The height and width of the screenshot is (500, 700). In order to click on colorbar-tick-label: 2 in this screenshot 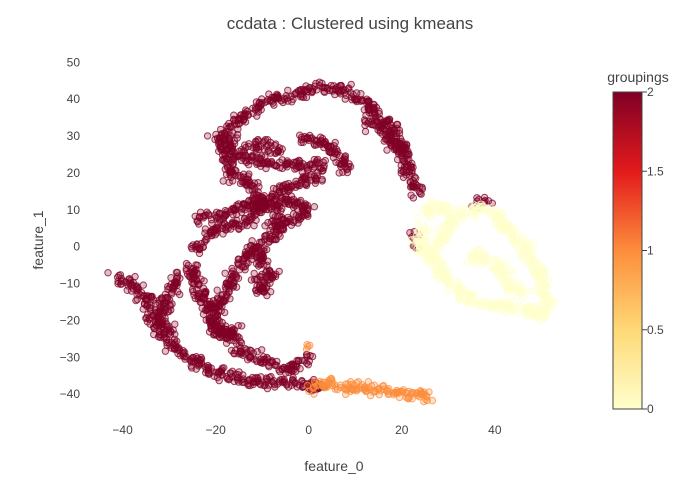, I will do `click(650, 92)`.